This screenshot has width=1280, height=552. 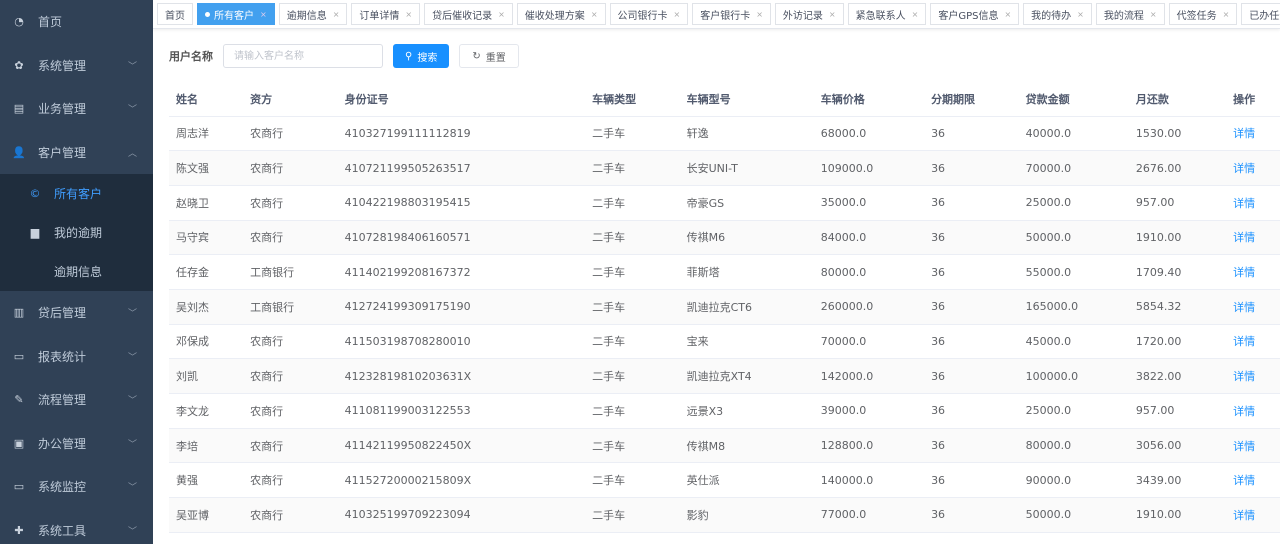 What do you see at coordinates (468, 14) in the screenshot?
I see `tab-4: 贷后催收记录×` at bounding box center [468, 14].